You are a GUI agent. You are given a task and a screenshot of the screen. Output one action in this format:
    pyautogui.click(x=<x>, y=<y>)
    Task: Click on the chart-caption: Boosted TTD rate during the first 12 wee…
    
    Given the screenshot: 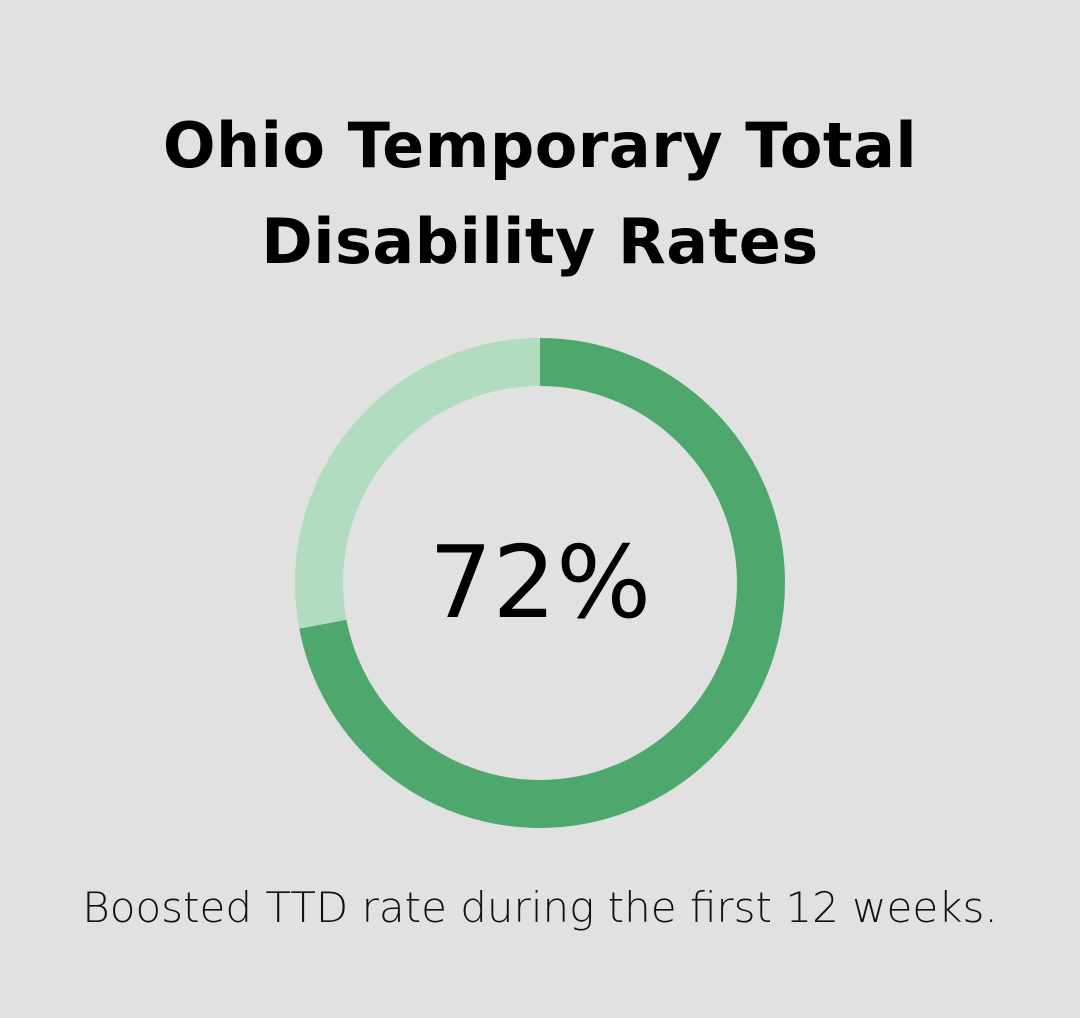 What is the action you would take?
    pyautogui.click(x=540, y=907)
    